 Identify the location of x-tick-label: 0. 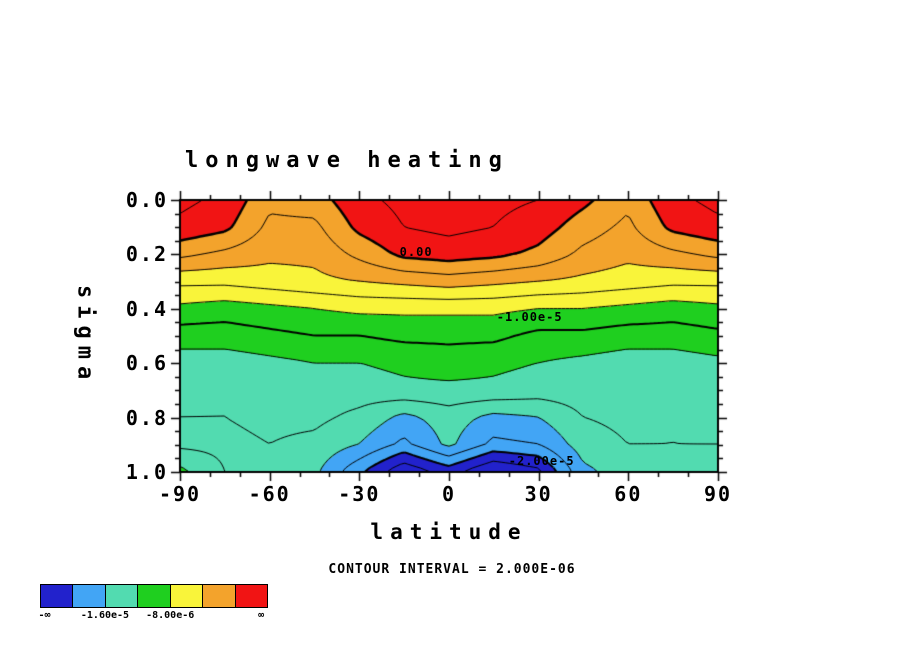
(449, 494).